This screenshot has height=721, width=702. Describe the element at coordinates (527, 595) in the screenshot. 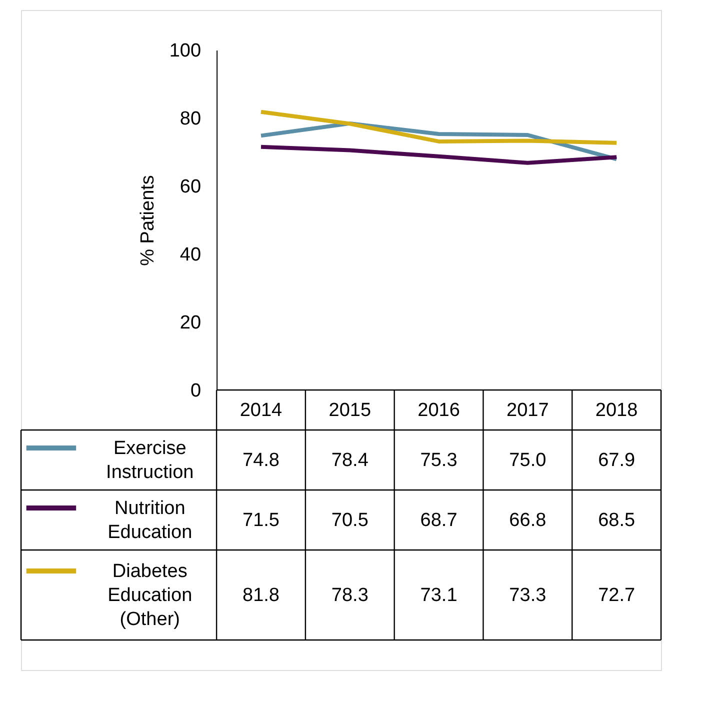

I see `data-label: 73.3` at that location.